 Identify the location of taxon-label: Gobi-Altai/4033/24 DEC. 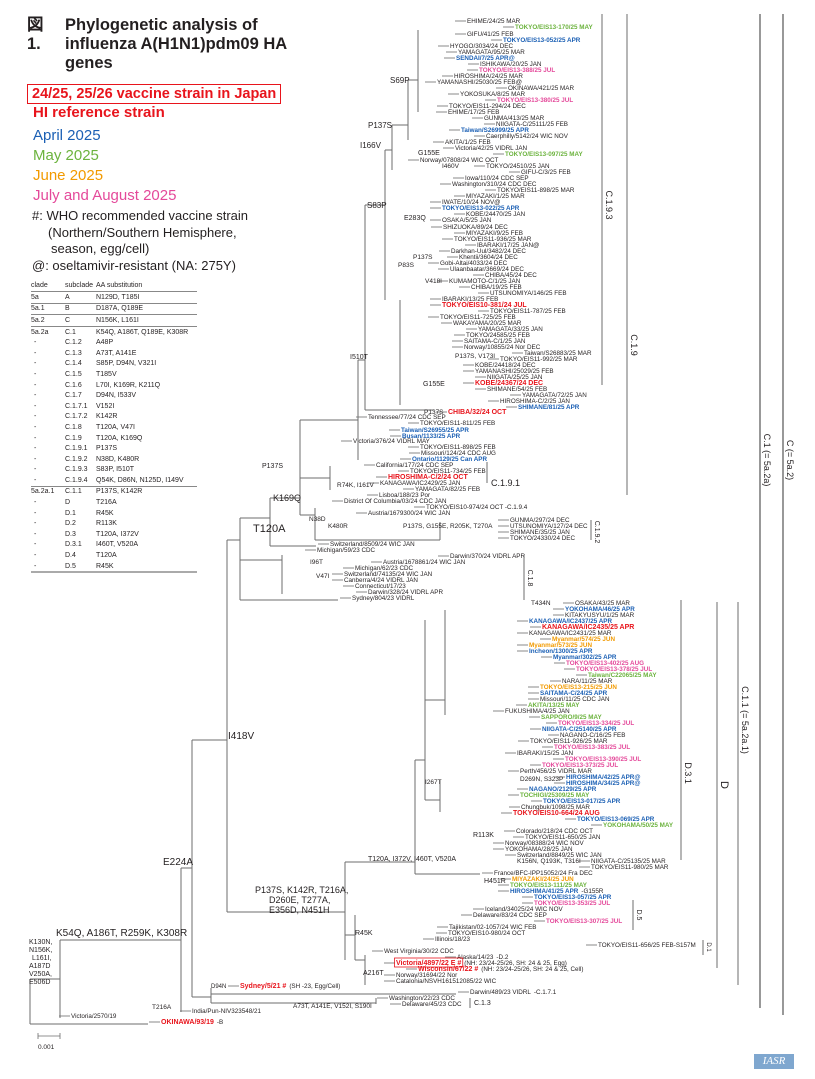
(474, 263).